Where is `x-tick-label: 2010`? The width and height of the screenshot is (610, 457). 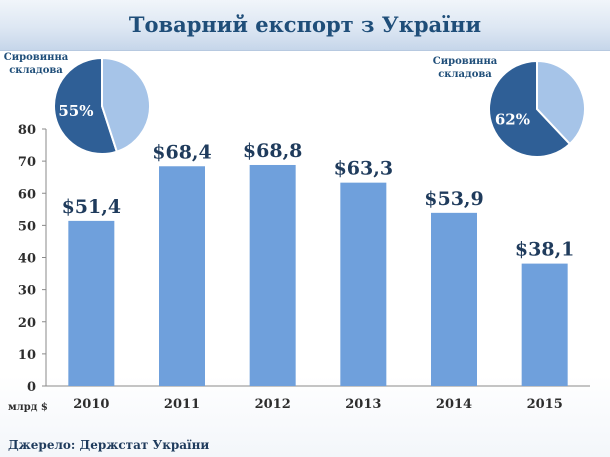 x-tick-label: 2010 is located at coordinates (91, 404).